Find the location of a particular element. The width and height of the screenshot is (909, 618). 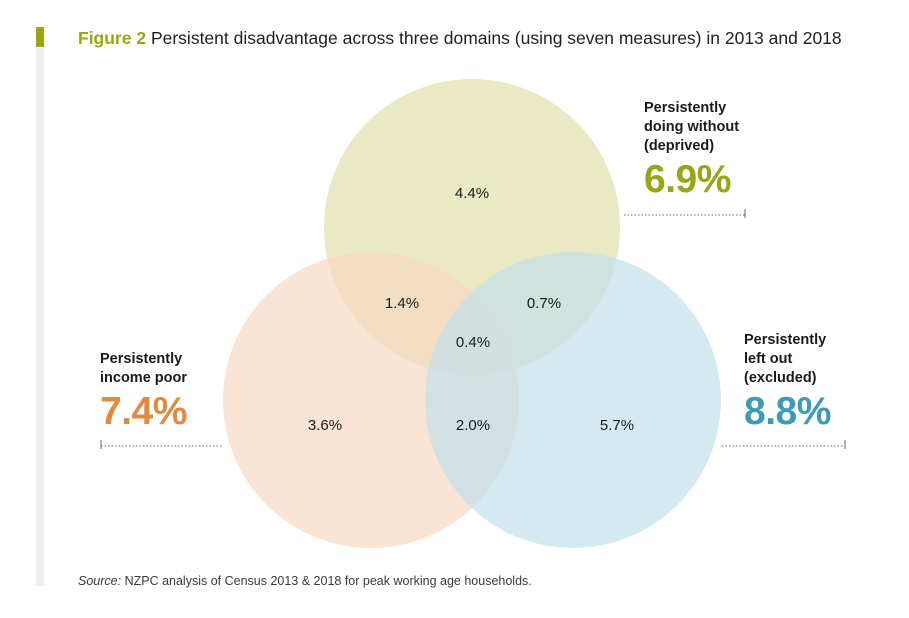

region-excluded-only: 5.7% is located at coordinates (617, 425).